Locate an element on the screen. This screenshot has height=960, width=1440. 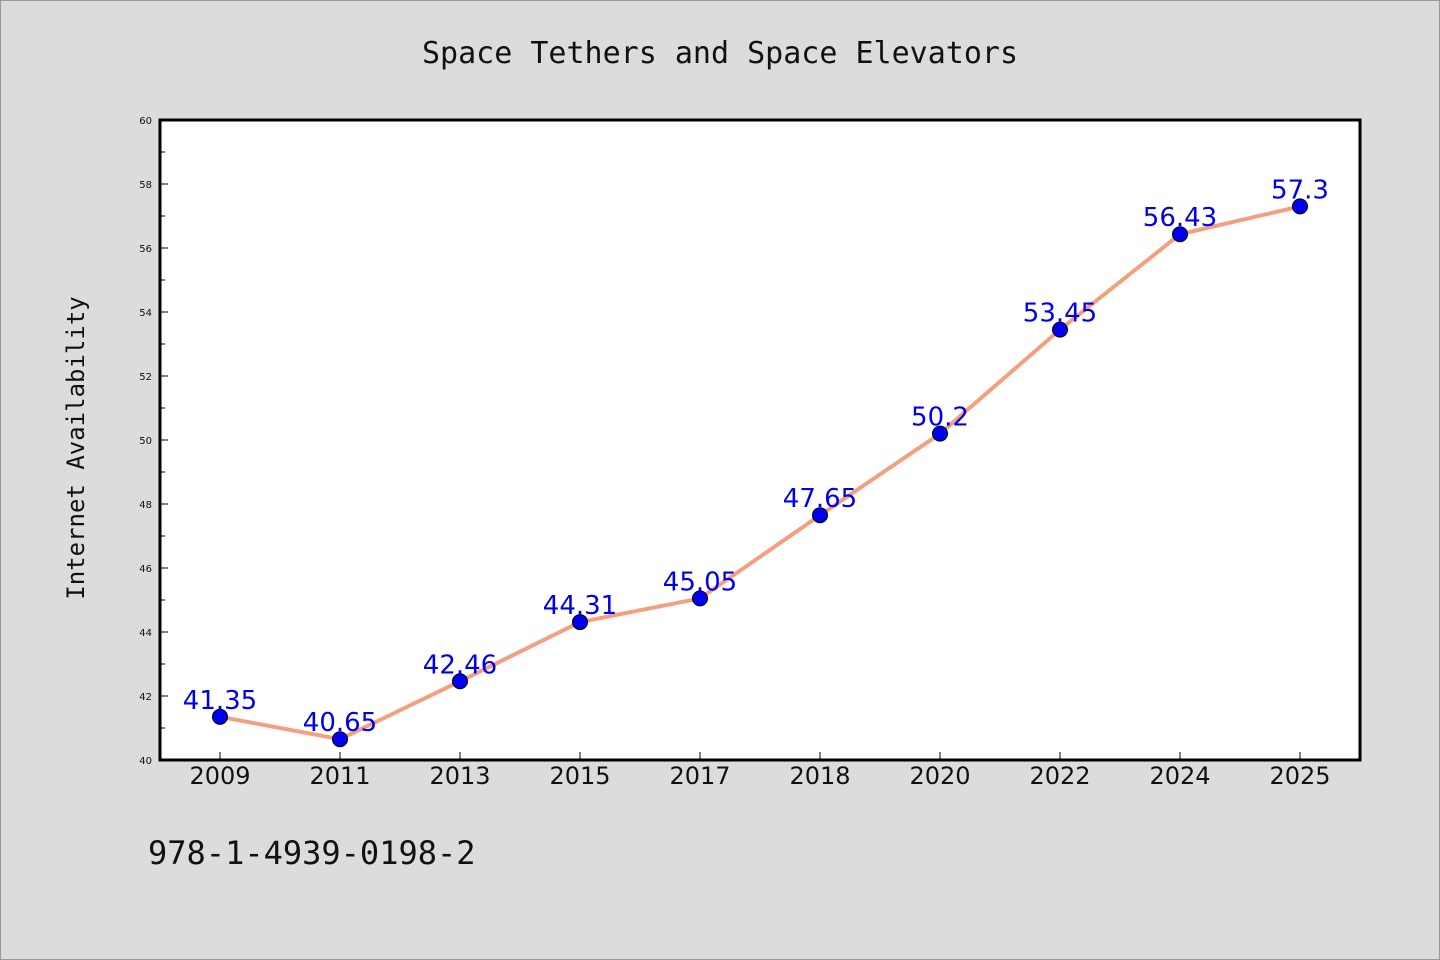
x-tick-label: 2017 is located at coordinates (699, 776).